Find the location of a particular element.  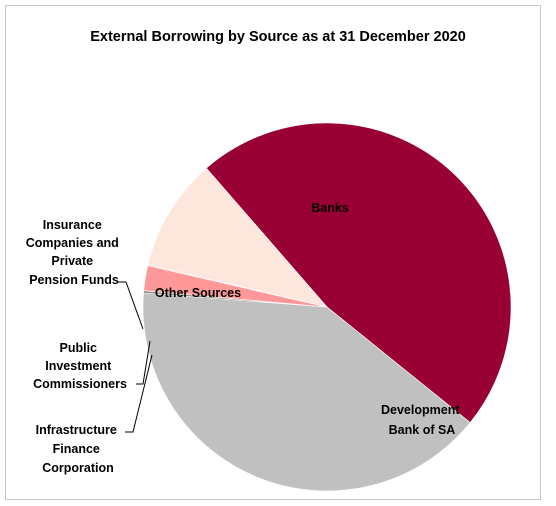

label-banks-line: Banks is located at coordinates (330, 208).